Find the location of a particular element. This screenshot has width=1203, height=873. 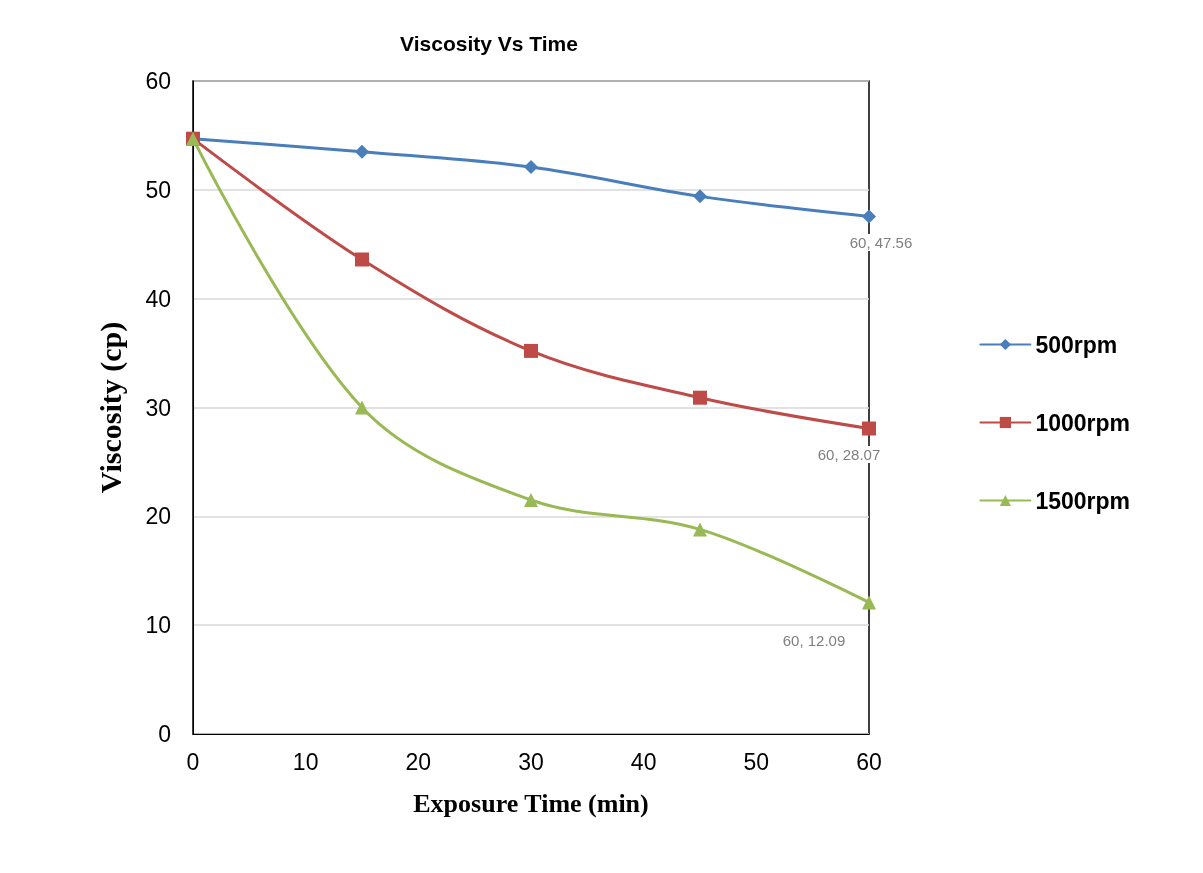

data-label: 60, 28.07 is located at coordinates (849, 454).